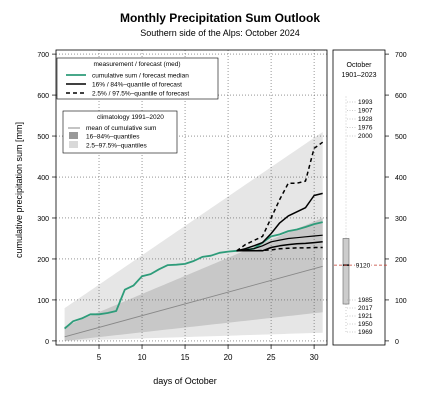 This screenshot has height=405, width=440. What do you see at coordinates (365, 332) in the screenshot?
I see `year-label-bottom: 1969` at bounding box center [365, 332].